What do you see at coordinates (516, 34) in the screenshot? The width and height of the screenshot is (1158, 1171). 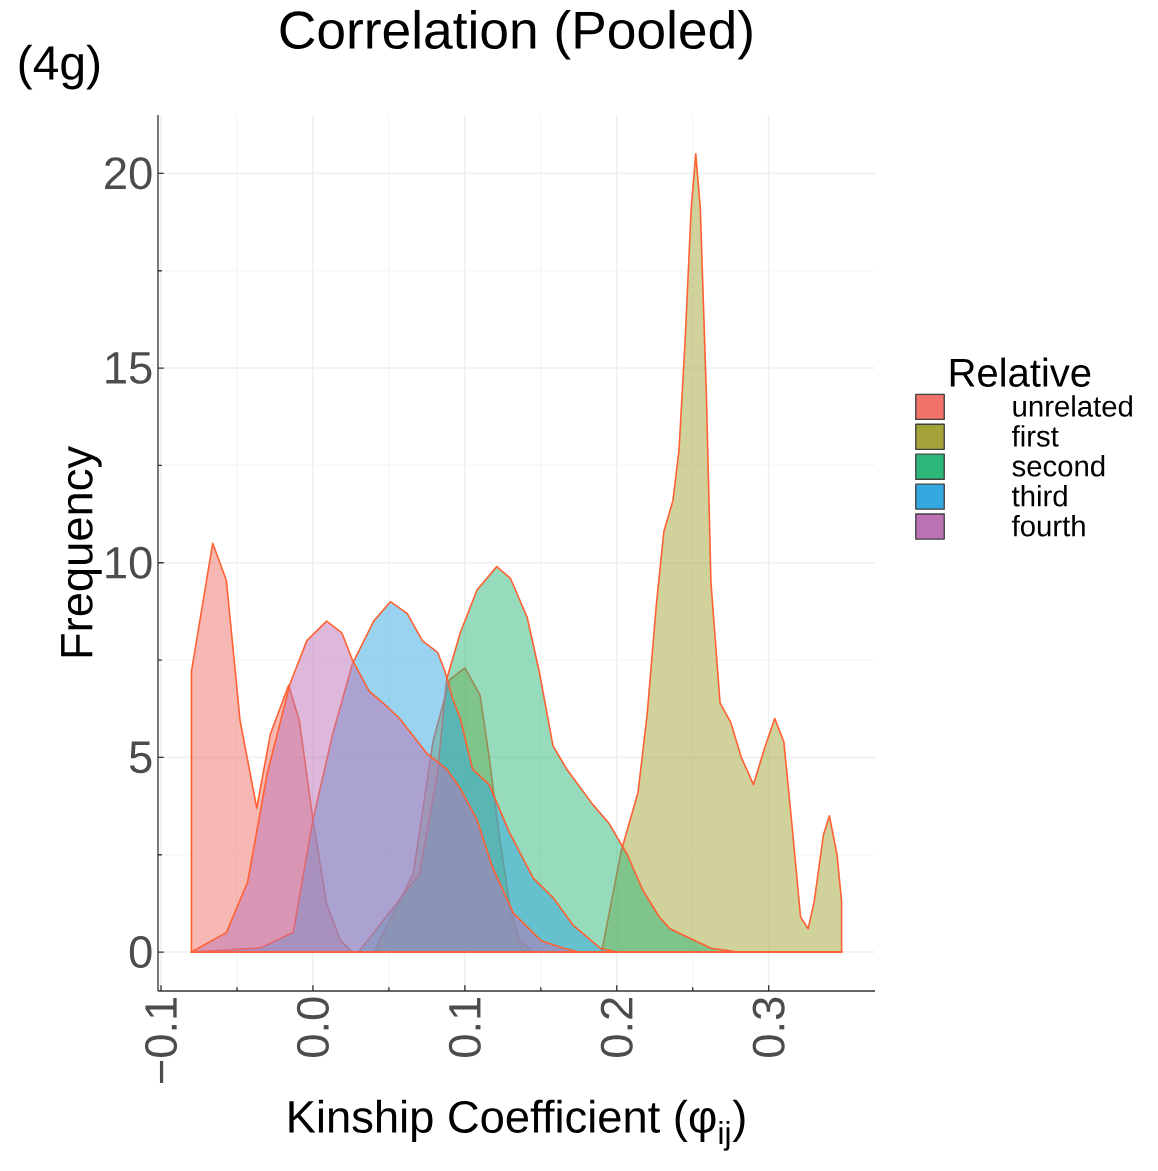 I see `chart-title: Correlation (Pooled)` at bounding box center [516, 34].